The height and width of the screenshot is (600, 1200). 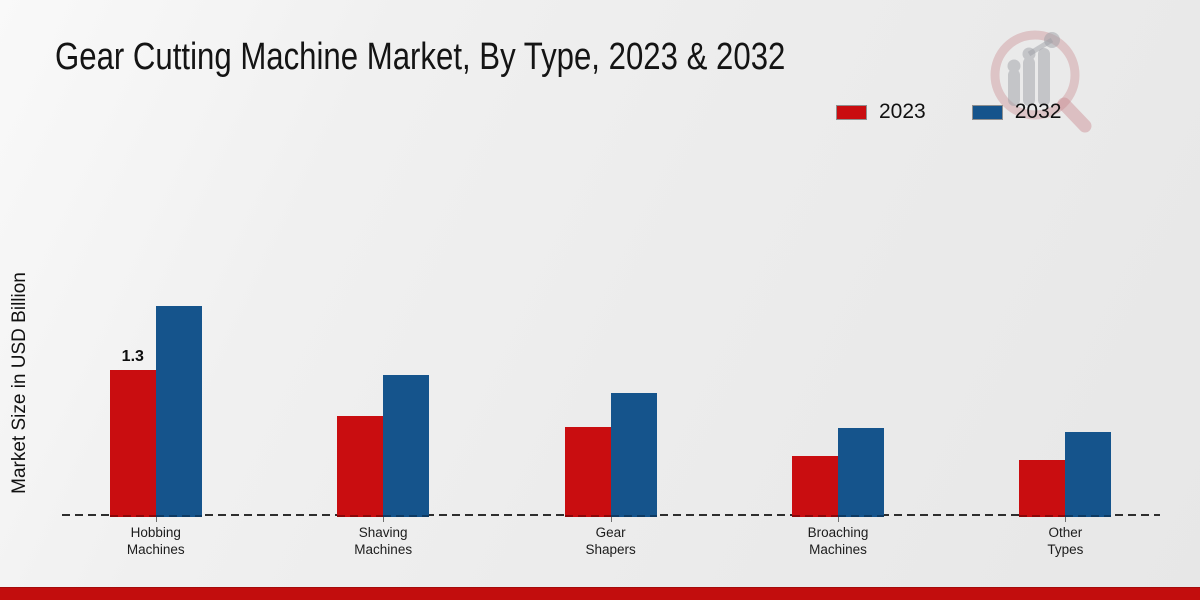 What do you see at coordinates (155, 541) in the screenshot?
I see `category-label-hobbing-machines: Hobbing Machines` at bounding box center [155, 541].